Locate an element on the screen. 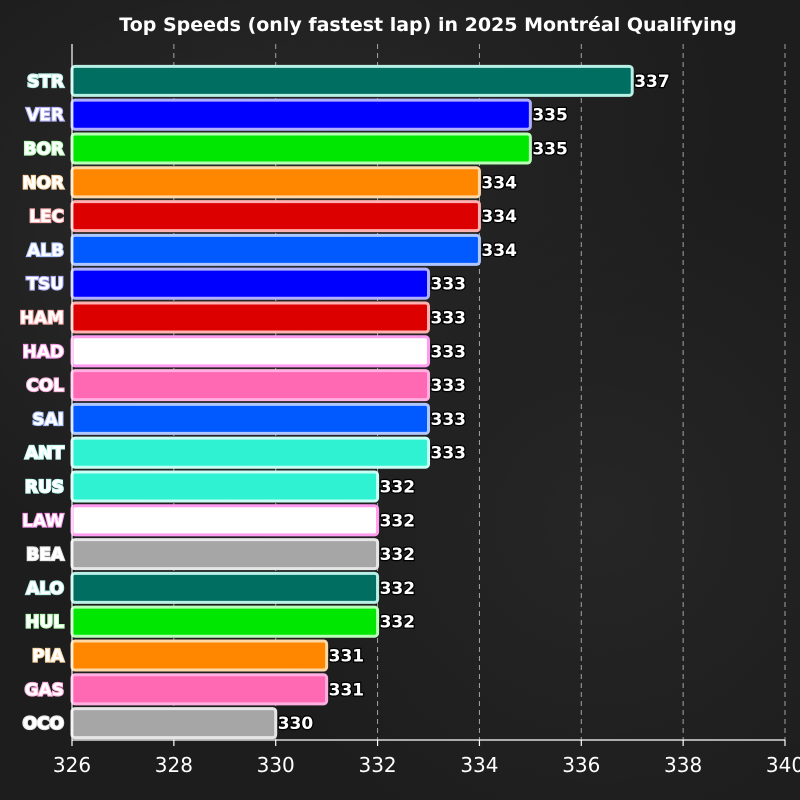 Image resolution: width=800 pixels, height=800 pixels. y-tick-label-tsu: TSU is located at coordinates (45, 285).